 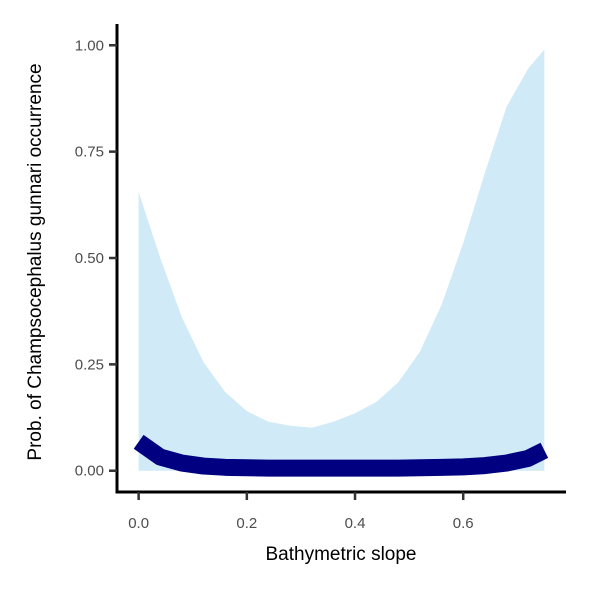 I want to click on line-layer, so click(x=341, y=455).